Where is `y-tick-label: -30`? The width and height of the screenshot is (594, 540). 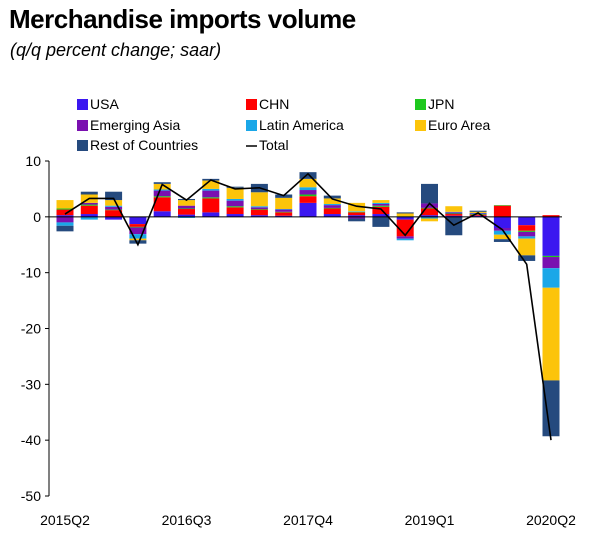 y-tick-label: -30 is located at coordinates (31, 384).